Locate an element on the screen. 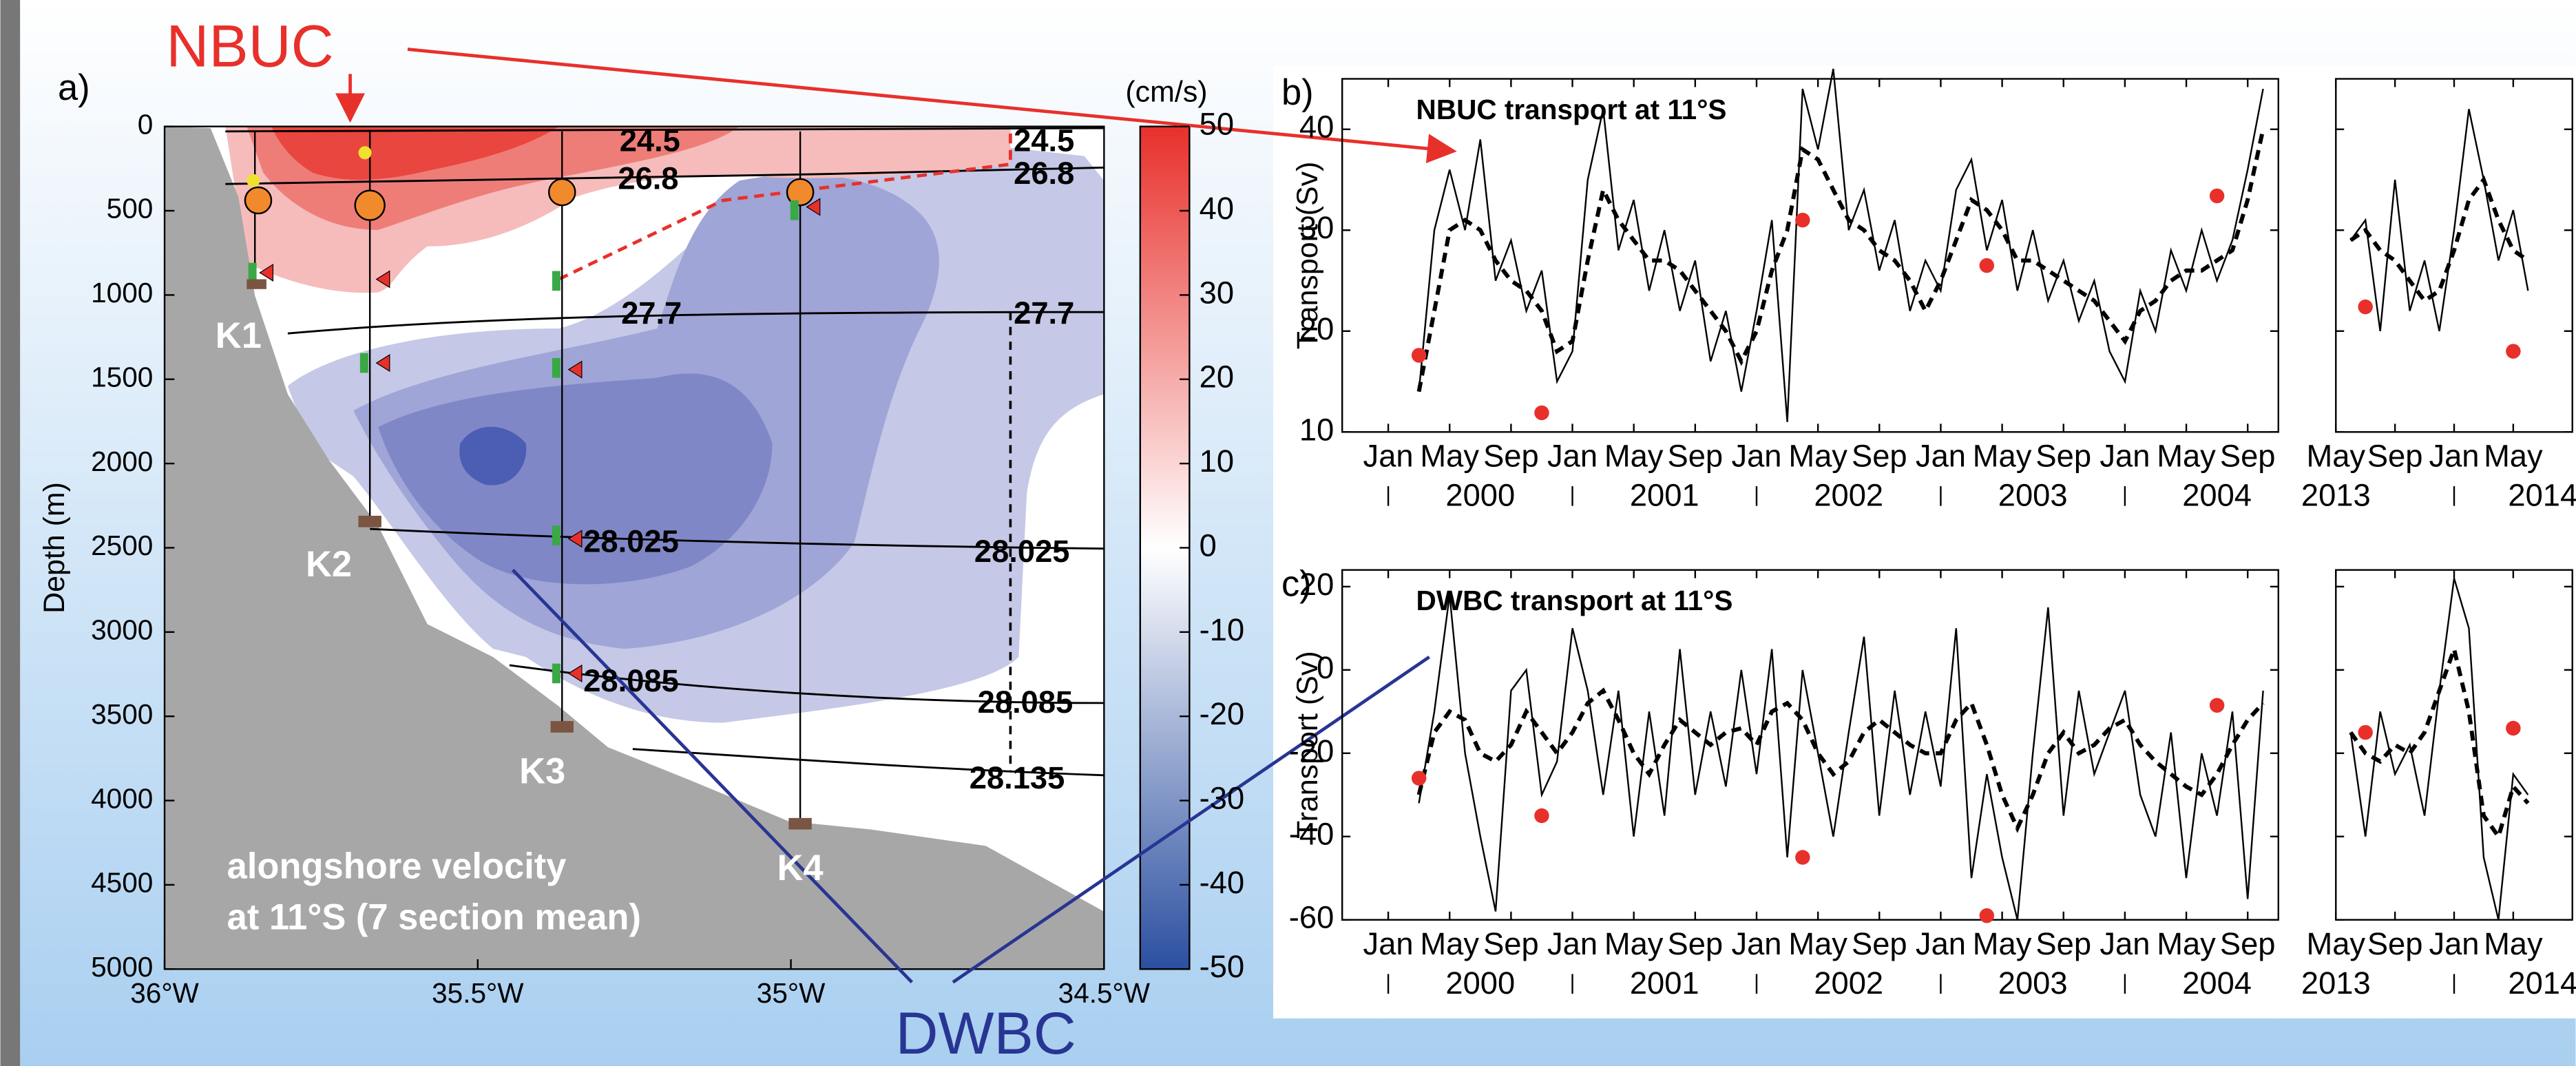 The image size is (2576, 1066). chart-title: NBUC transport at 11°S is located at coordinates (1571, 109).